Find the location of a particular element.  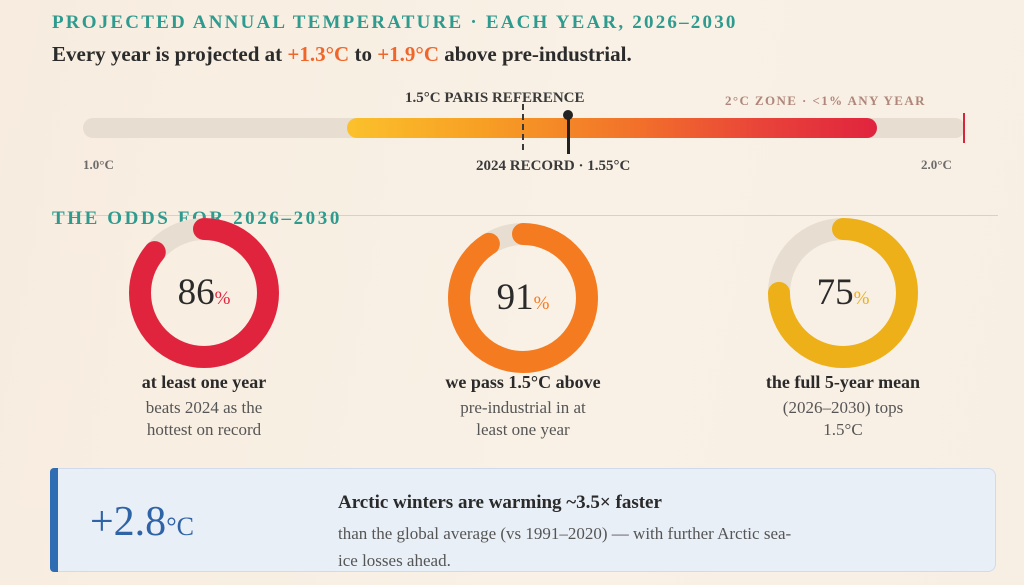

odds-donut-five-year-mean: 75% is located at coordinates (843, 293).